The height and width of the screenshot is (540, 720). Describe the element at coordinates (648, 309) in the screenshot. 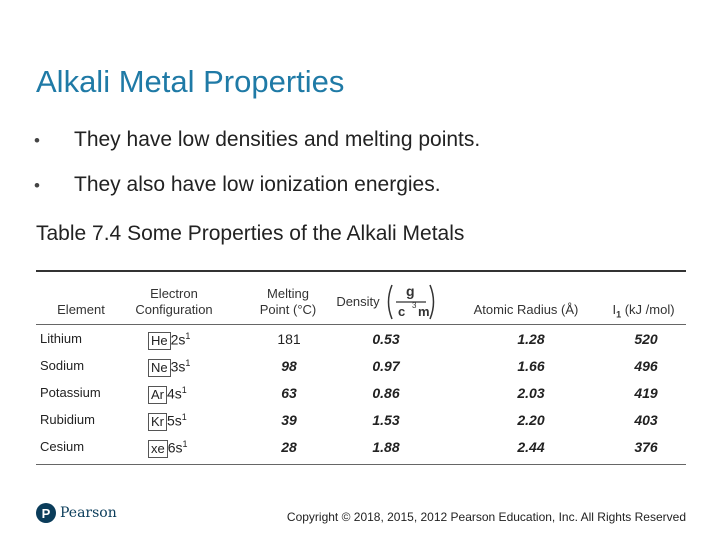

I see `header-ie-units: (kJ /mol)` at that location.